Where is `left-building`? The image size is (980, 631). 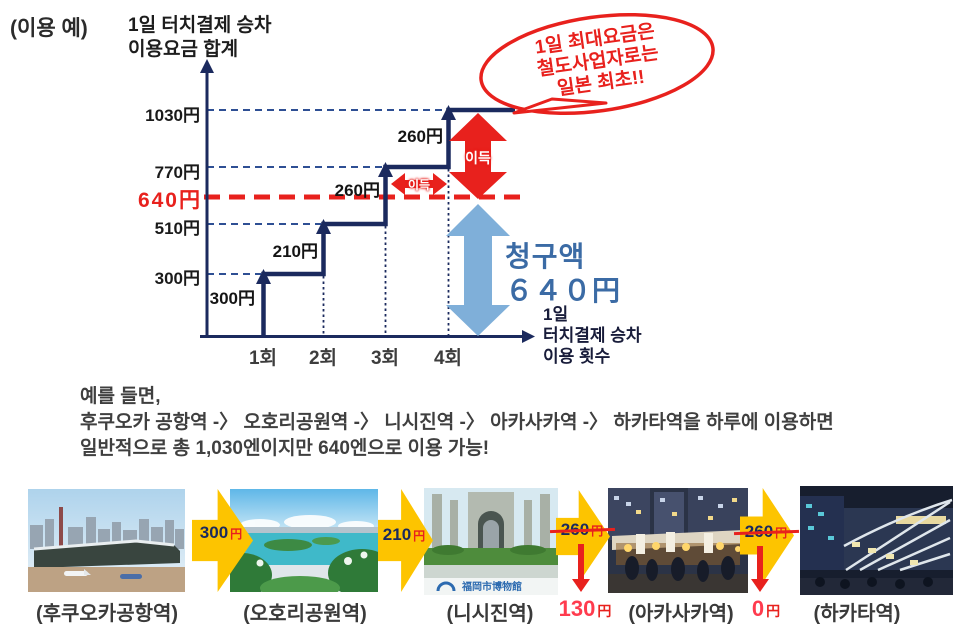 left-building is located at coordinates (822, 533).